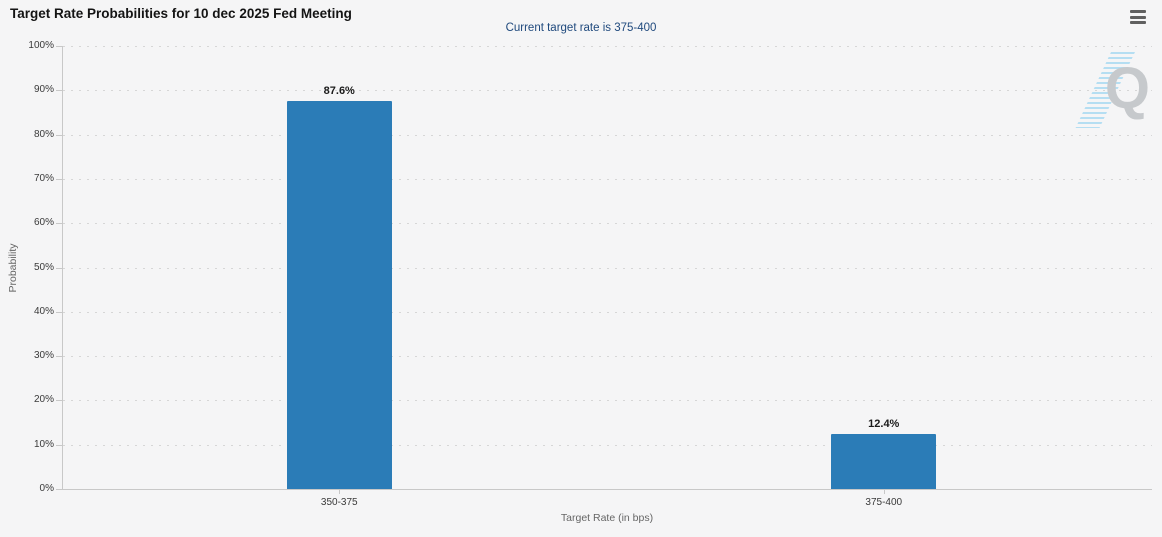 This screenshot has width=1162, height=537. I want to click on x-axis-tick-label: 350-375, so click(339, 502).